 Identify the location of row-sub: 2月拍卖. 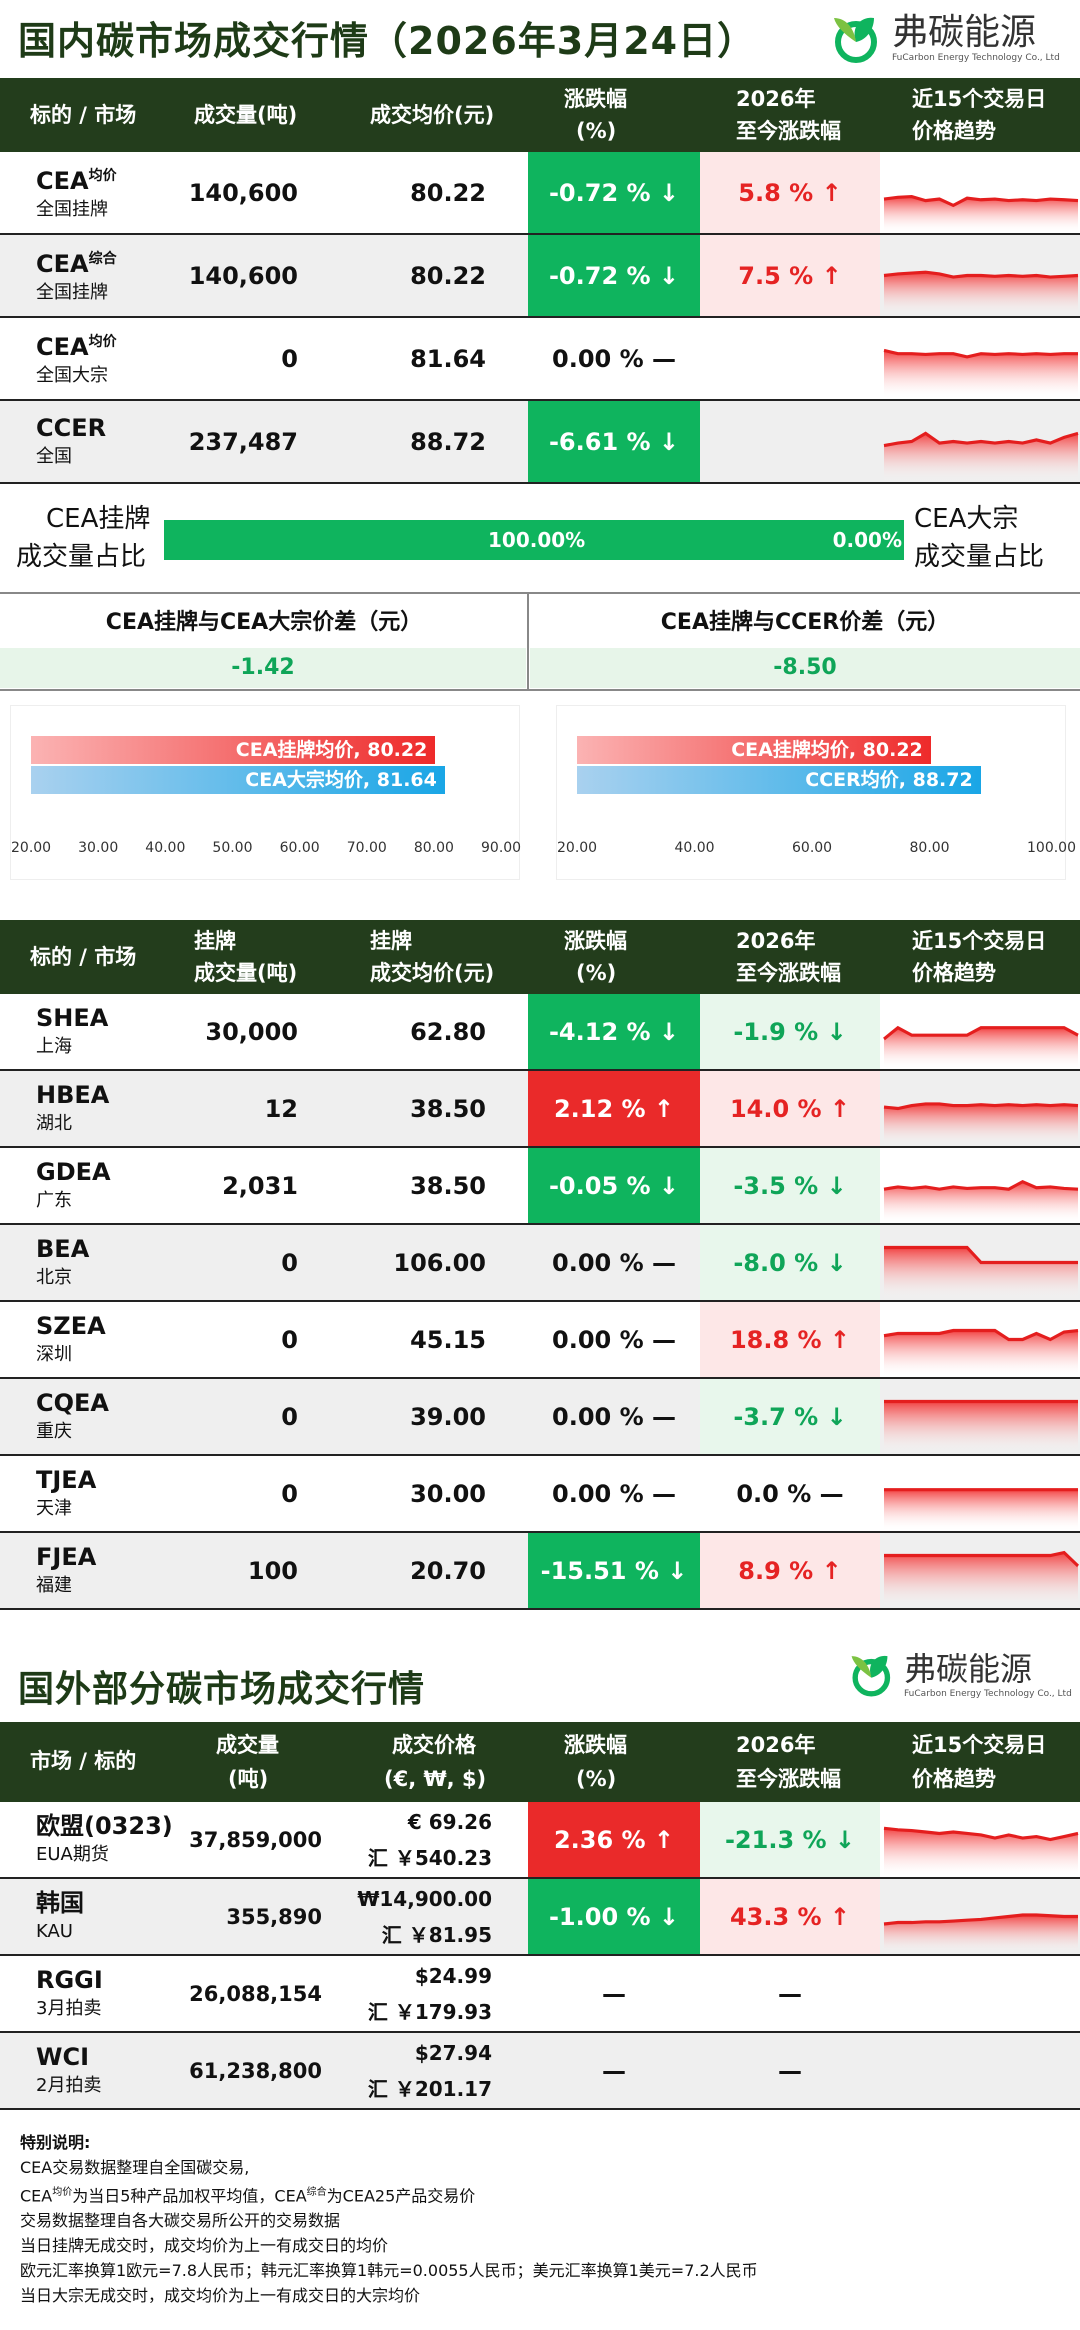
(69, 2085).